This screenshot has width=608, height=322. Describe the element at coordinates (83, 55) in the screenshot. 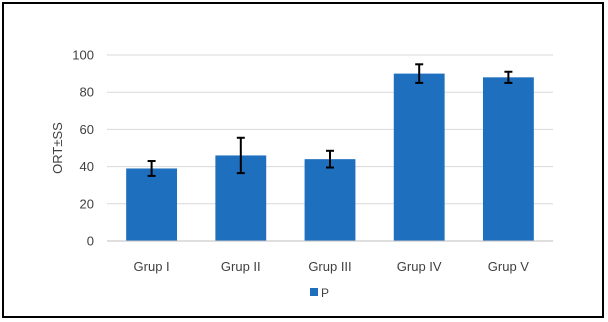

I see `y-tick-label: 100` at that location.